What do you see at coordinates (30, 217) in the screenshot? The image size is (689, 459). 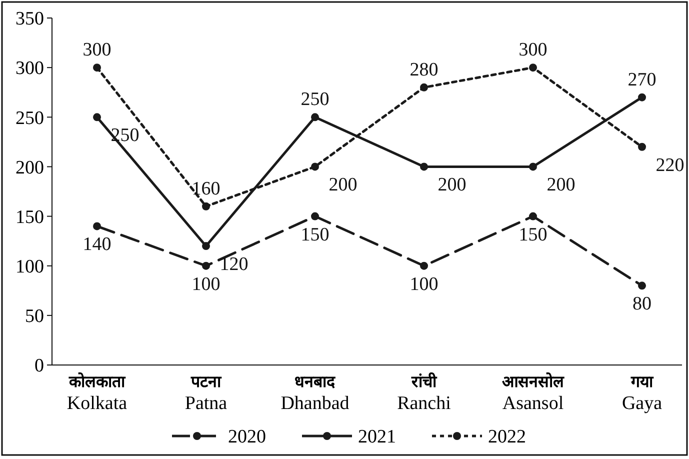 I see `y-tick-label: 150` at bounding box center [30, 217].